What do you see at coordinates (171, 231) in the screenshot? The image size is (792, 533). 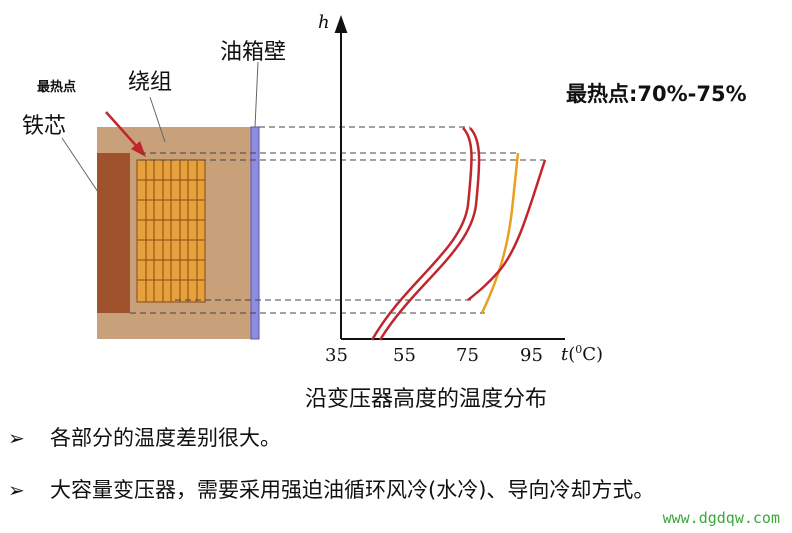 I see `winding-block` at bounding box center [171, 231].